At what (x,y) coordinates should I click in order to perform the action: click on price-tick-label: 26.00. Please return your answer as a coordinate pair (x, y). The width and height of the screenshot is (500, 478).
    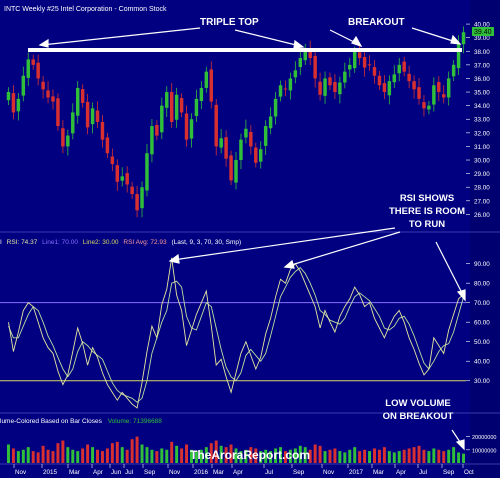
    Looking at the image, I should click on (482, 215).